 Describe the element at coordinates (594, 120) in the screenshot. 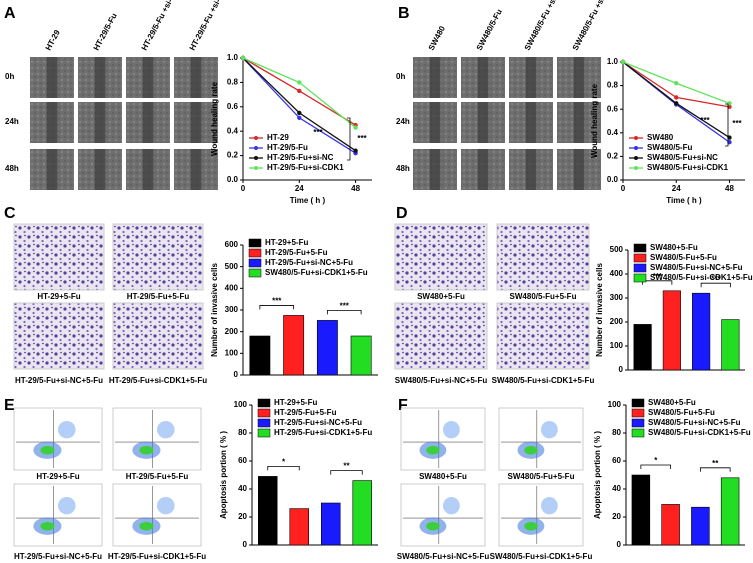

I see `y-axis-label: Wound healing rate` at that location.